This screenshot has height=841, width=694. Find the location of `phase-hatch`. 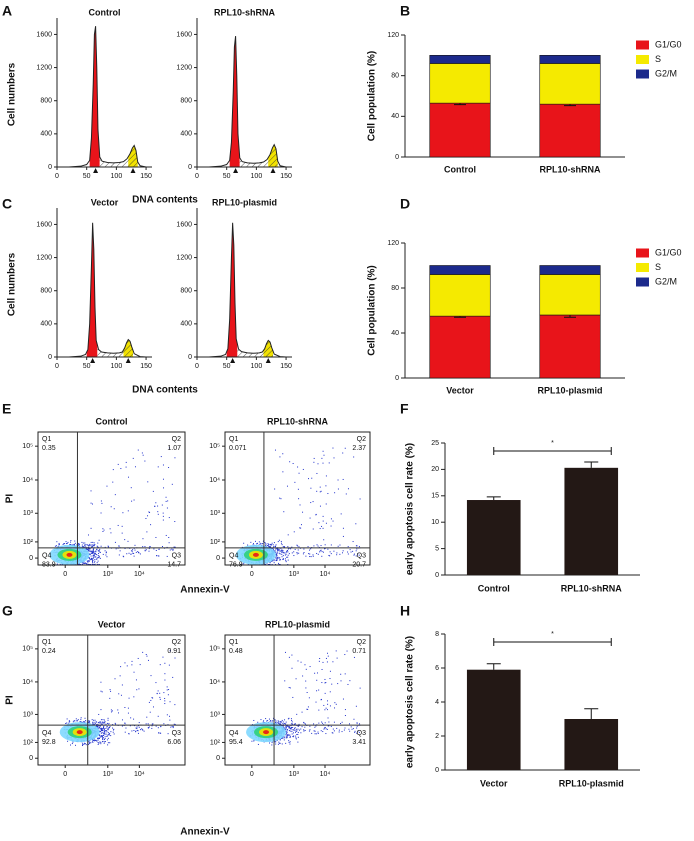

phase-hatch is located at coordinates (268, 348).